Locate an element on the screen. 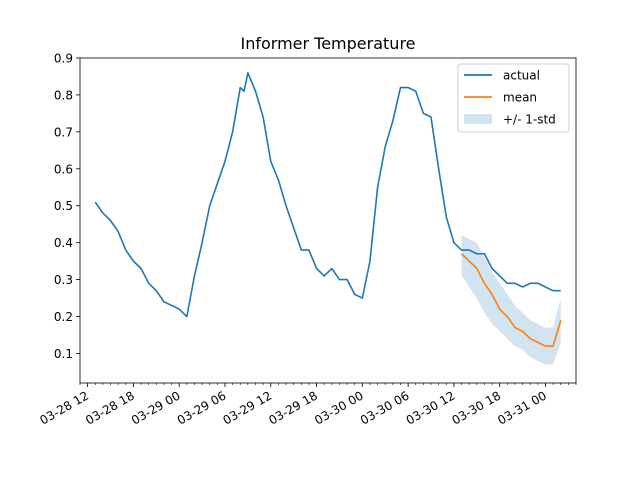 The width and height of the screenshot is (640, 480). series-line-mean is located at coordinates (511, 300).